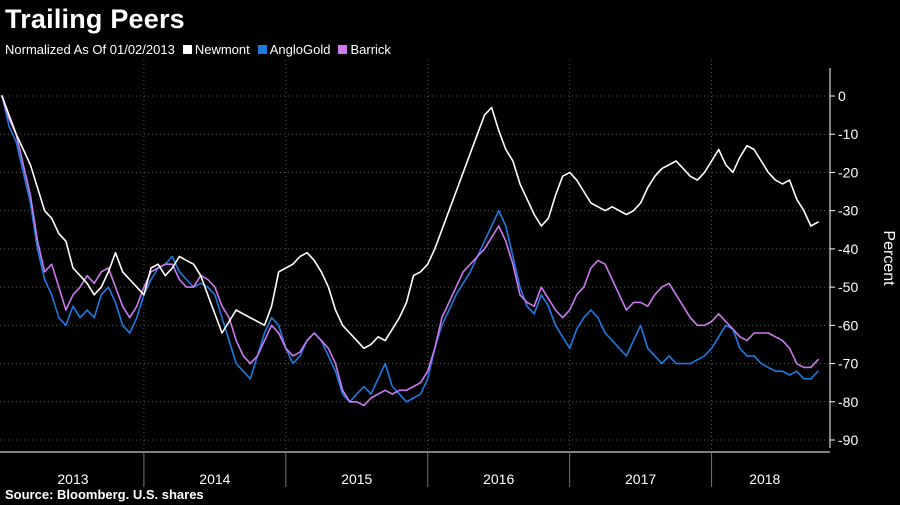 Image resolution: width=900 pixels, height=505 pixels. Describe the element at coordinates (370, 49) in the screenshot. I see `legend-label-barrick: Barrick` at that location.